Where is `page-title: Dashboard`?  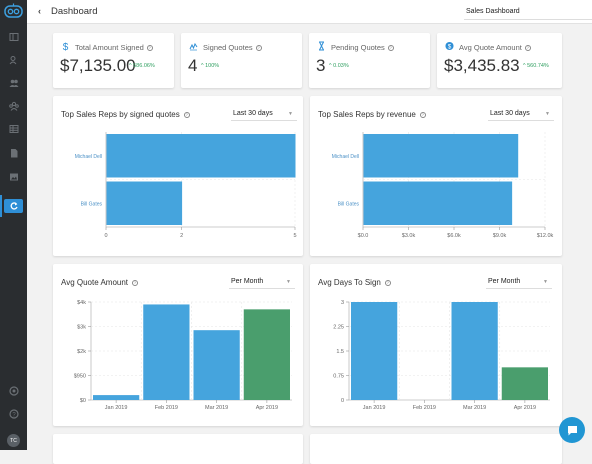
page-title: Dashboard is located at coordinates (74, 11).